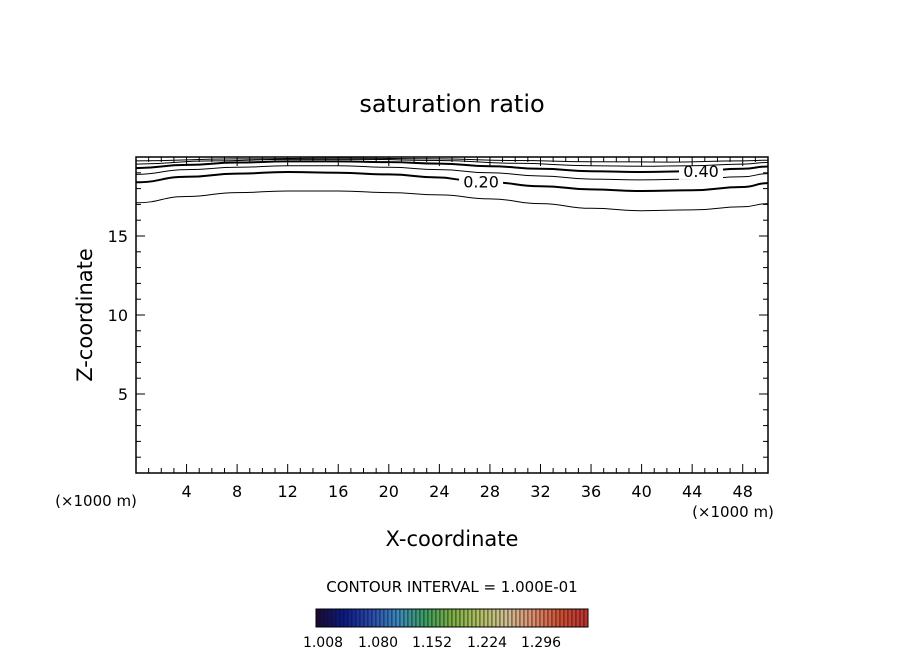 The width and height of the screenshot is (904, 654). I want to click on colorbar-frame, so click(452, 618).